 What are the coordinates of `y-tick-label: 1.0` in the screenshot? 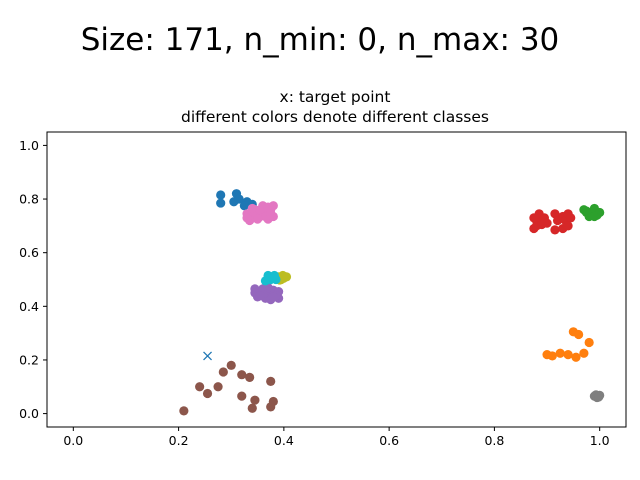 It's located at (29, 145).